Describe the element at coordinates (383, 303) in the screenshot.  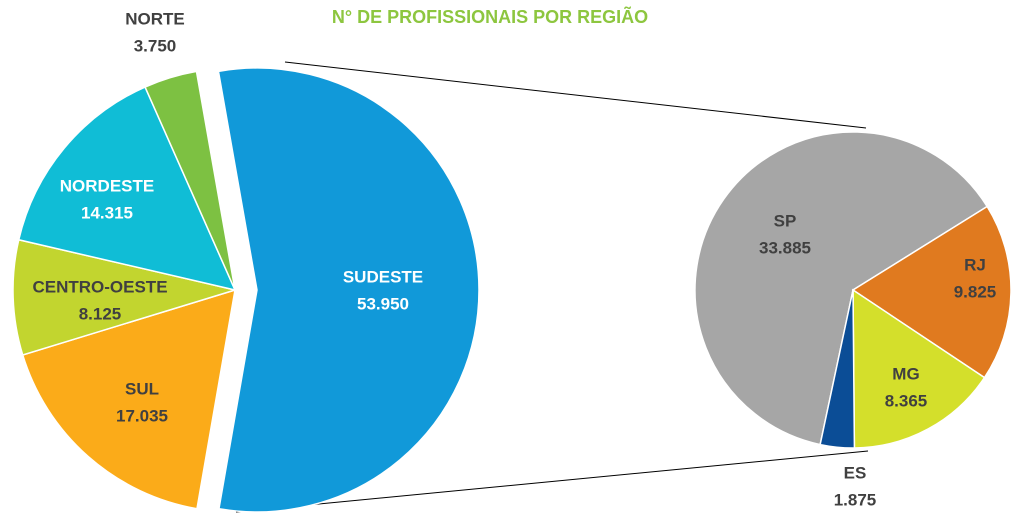
I see `slice-value: 53.950` at that location.